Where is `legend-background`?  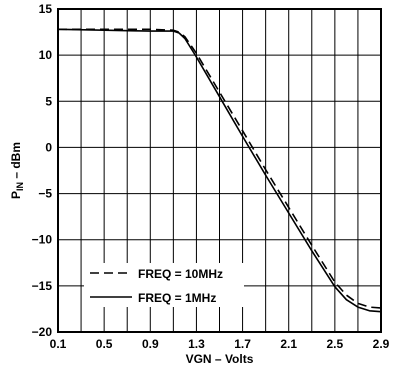 legend-background is located at coordinates (164, 285).